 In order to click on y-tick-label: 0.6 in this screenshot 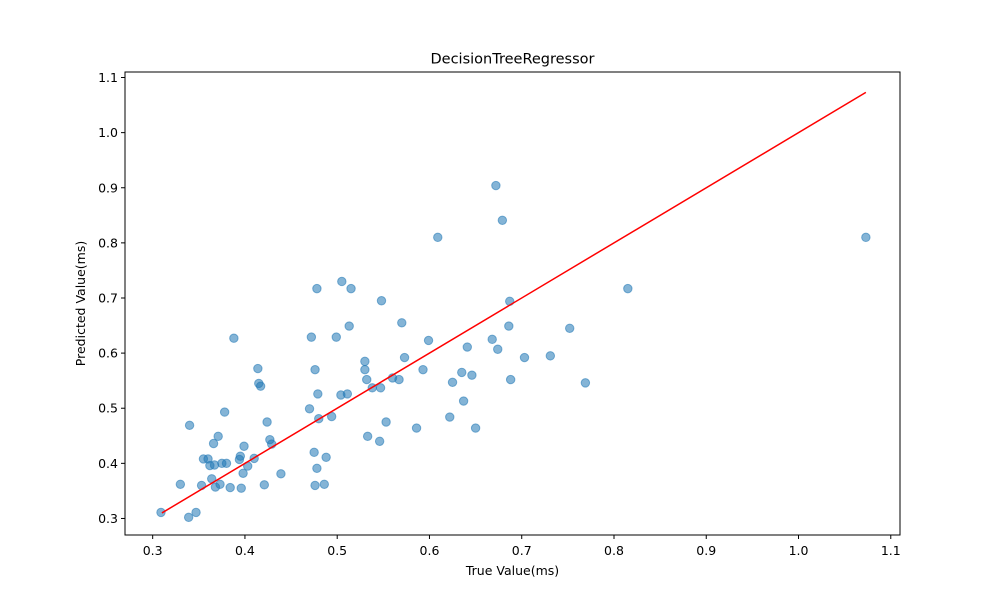, I will do `click(108, 353)`.